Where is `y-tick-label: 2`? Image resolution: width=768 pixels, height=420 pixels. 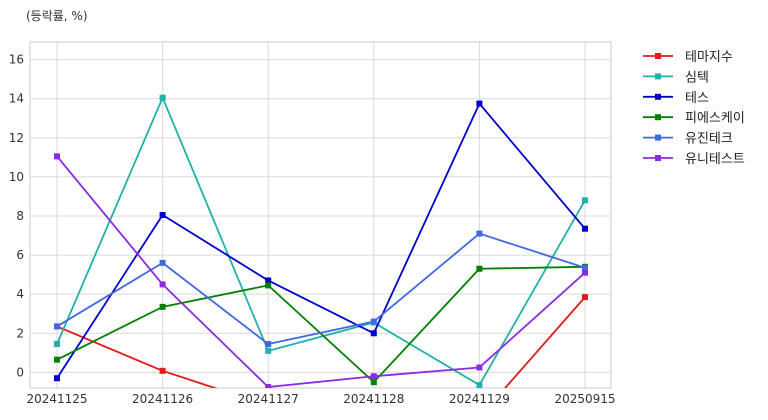 y-tick-label: 2 is located at coordinates (20, 333).